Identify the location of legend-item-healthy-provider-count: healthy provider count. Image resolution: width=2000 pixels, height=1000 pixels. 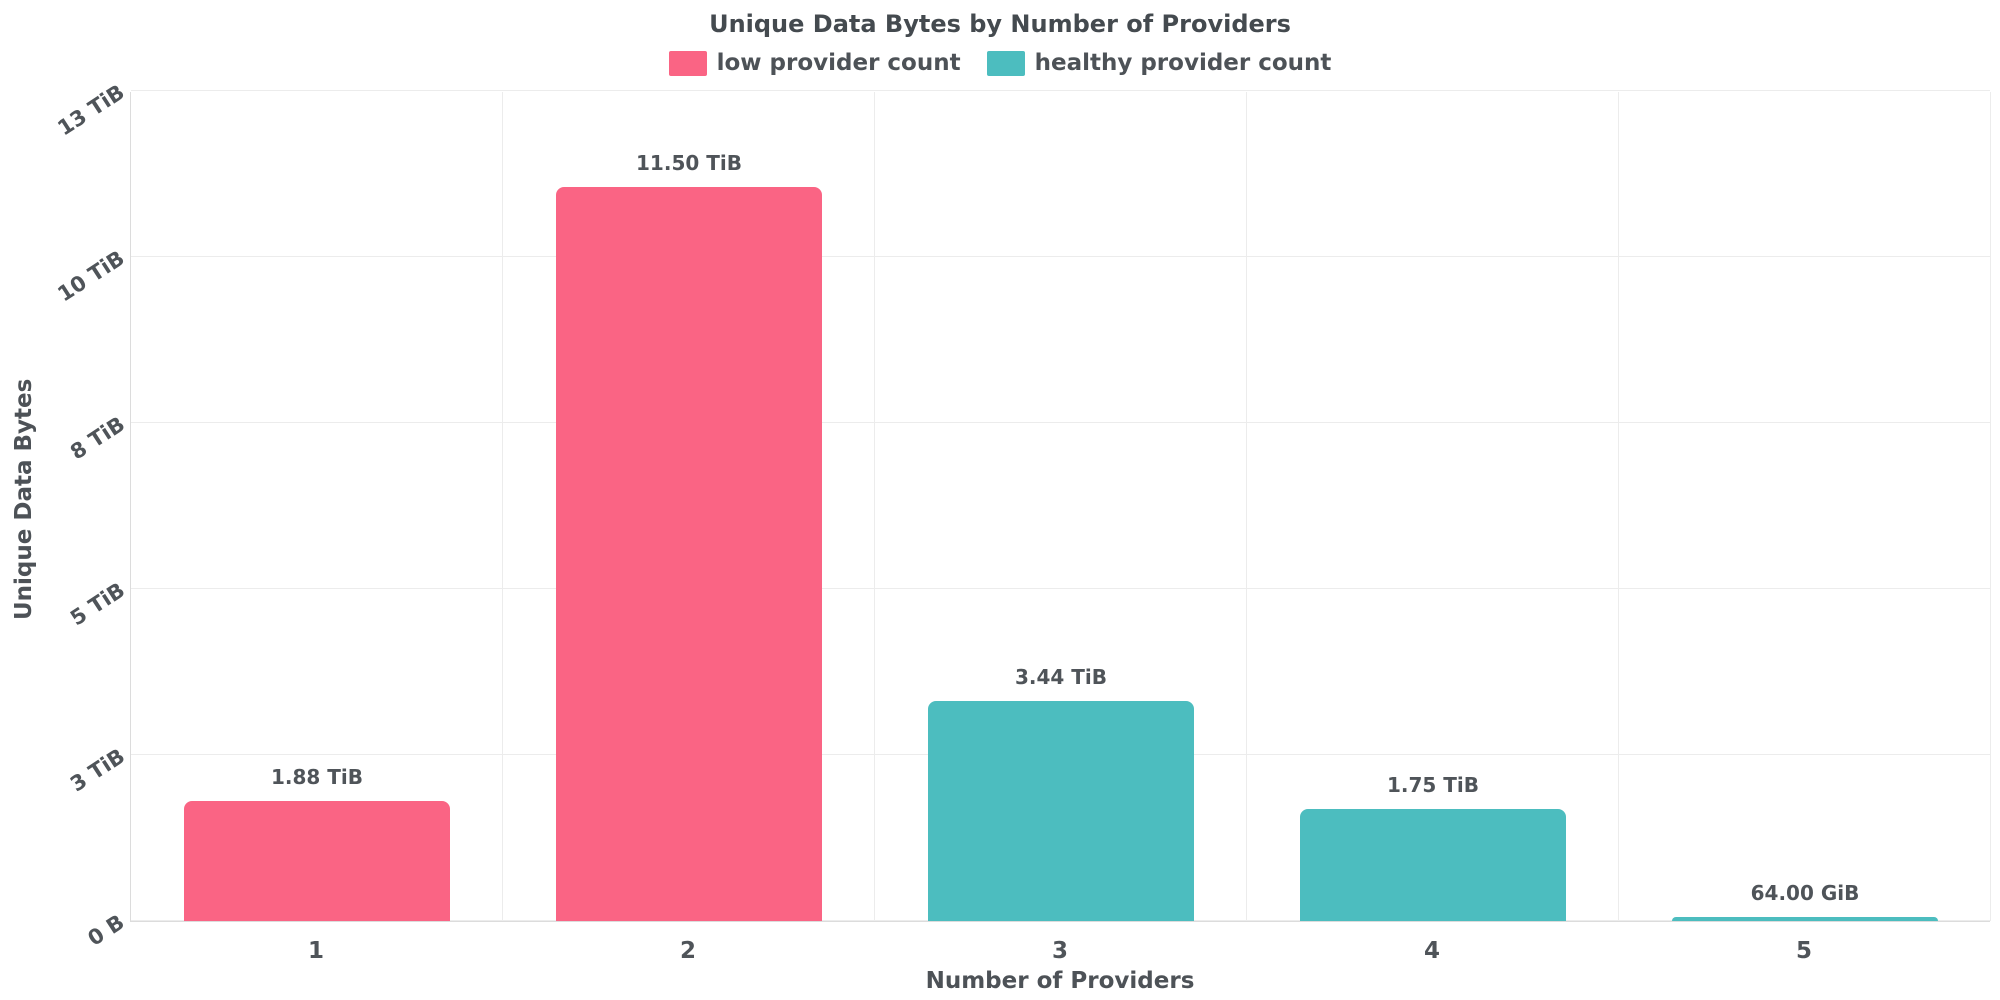
(1159, 63).